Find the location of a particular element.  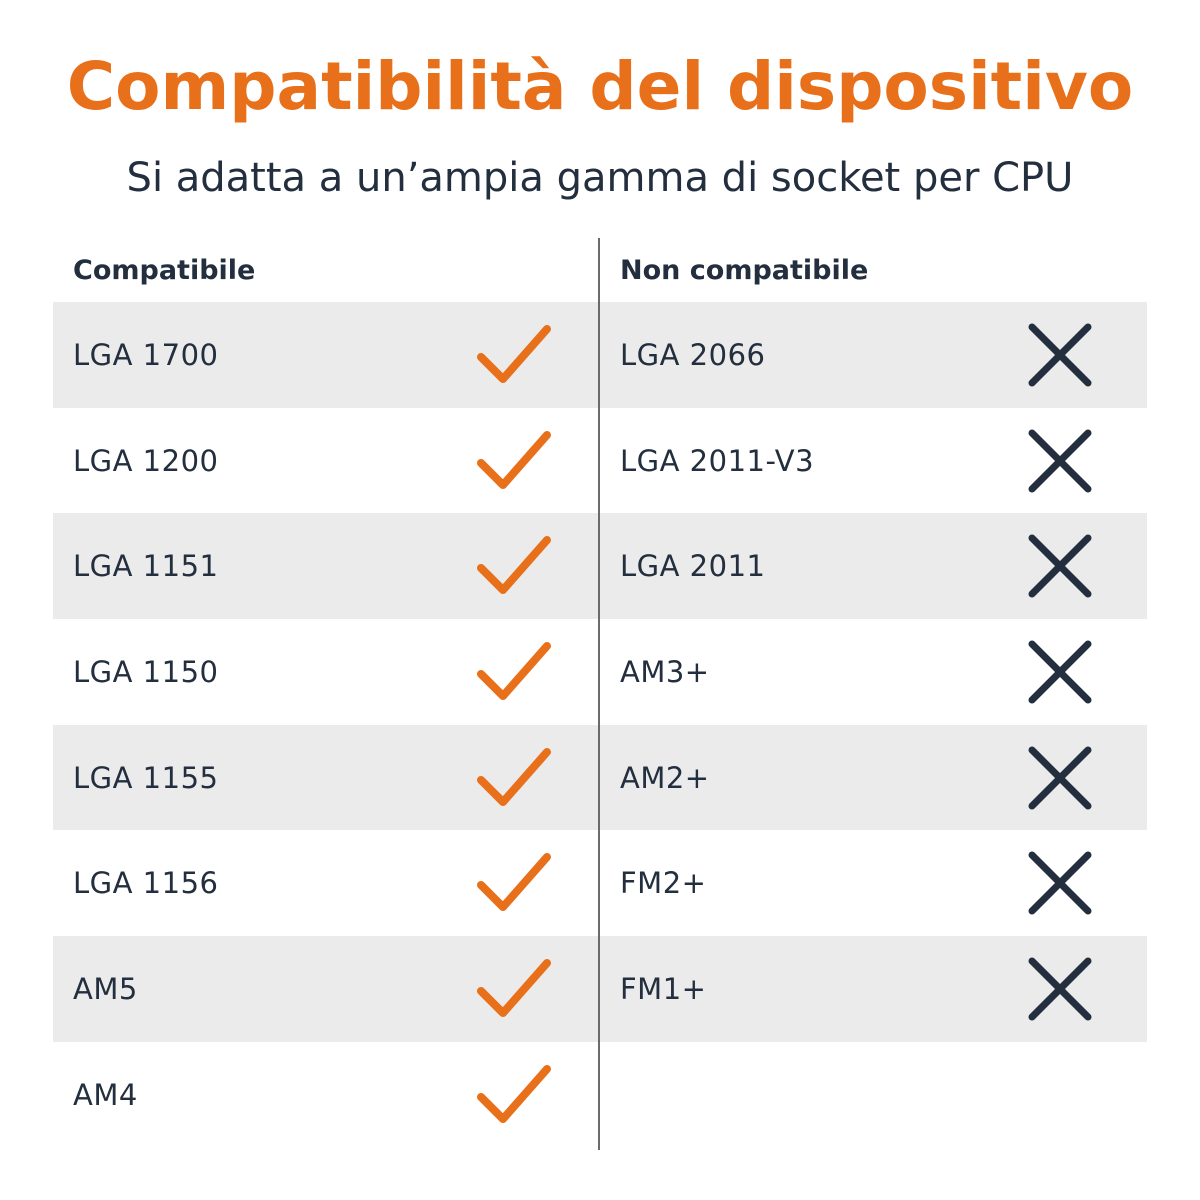

socket-label: LGA 1156 is located at coordinates (146, 883).